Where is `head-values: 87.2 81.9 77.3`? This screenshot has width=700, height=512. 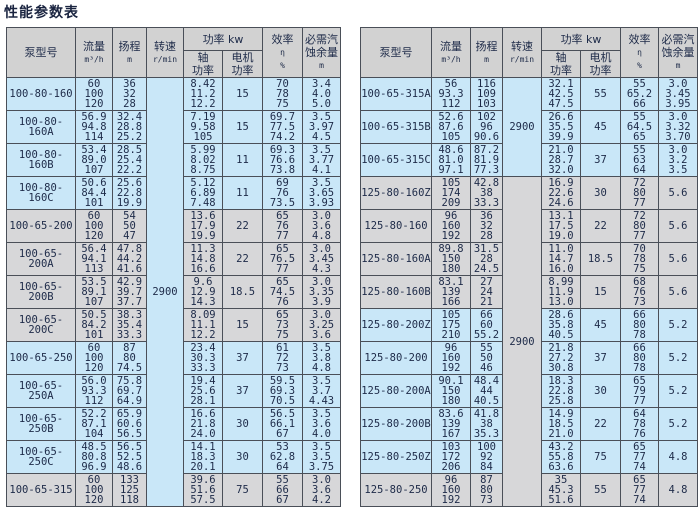
head-values: 87.2 81.9 77.3 is located at coordinates (486, 160).